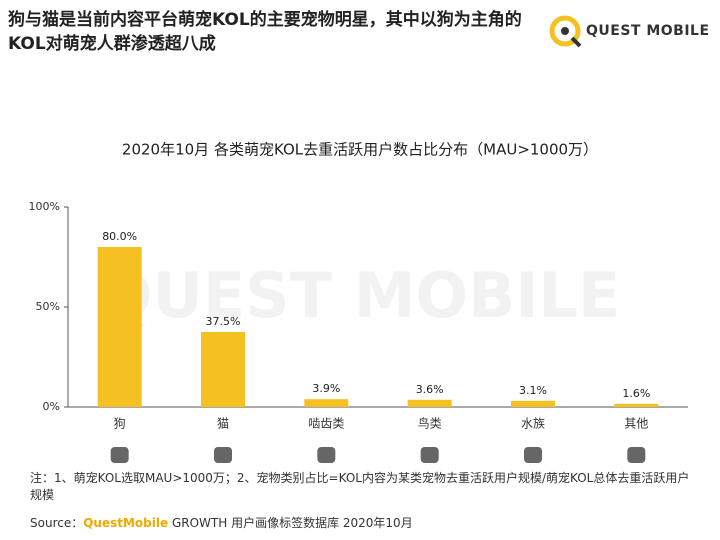 This screenshot has width=720, height=540. Describe the element at coordinates (57, 523) in the screenshot. I see `source-prefix: Source：` at that location.